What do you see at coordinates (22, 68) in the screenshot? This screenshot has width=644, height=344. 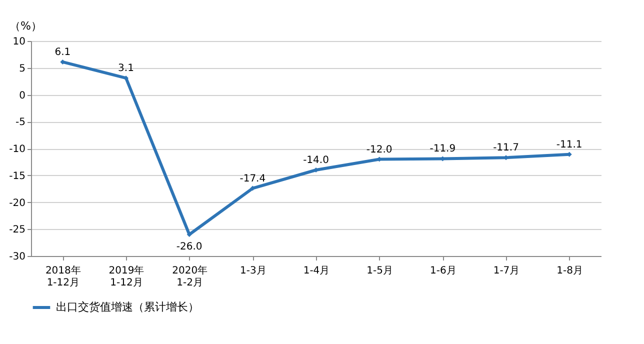 I see `y-tick-label: 5` at bounding box center [22, 68].